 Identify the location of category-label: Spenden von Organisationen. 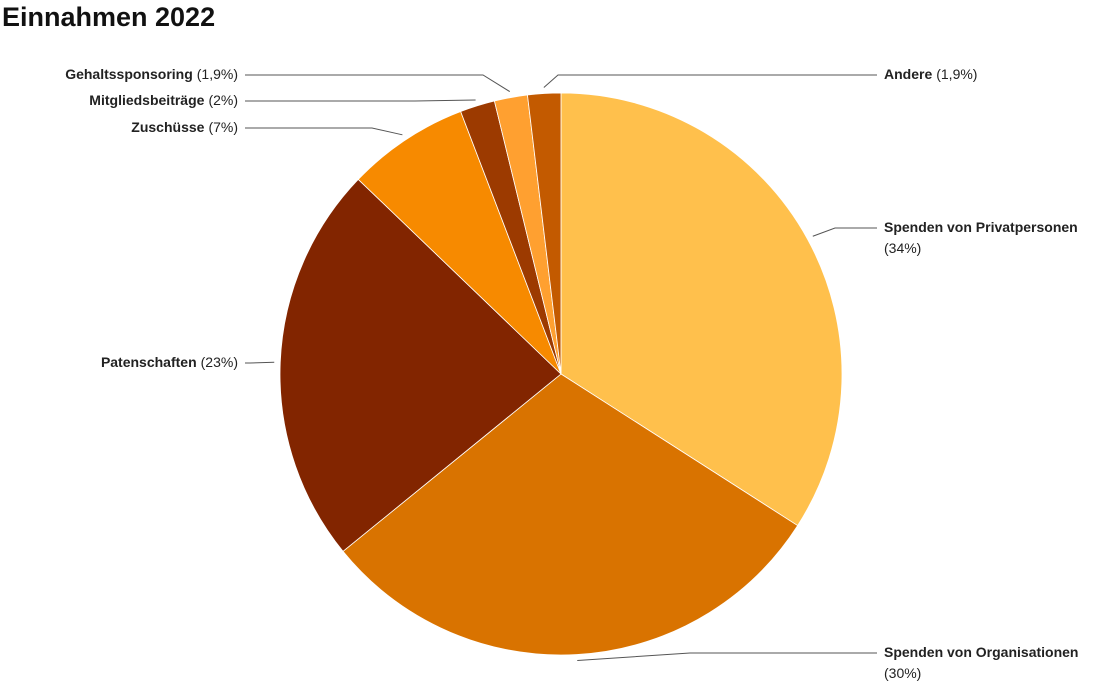
(981, 652).